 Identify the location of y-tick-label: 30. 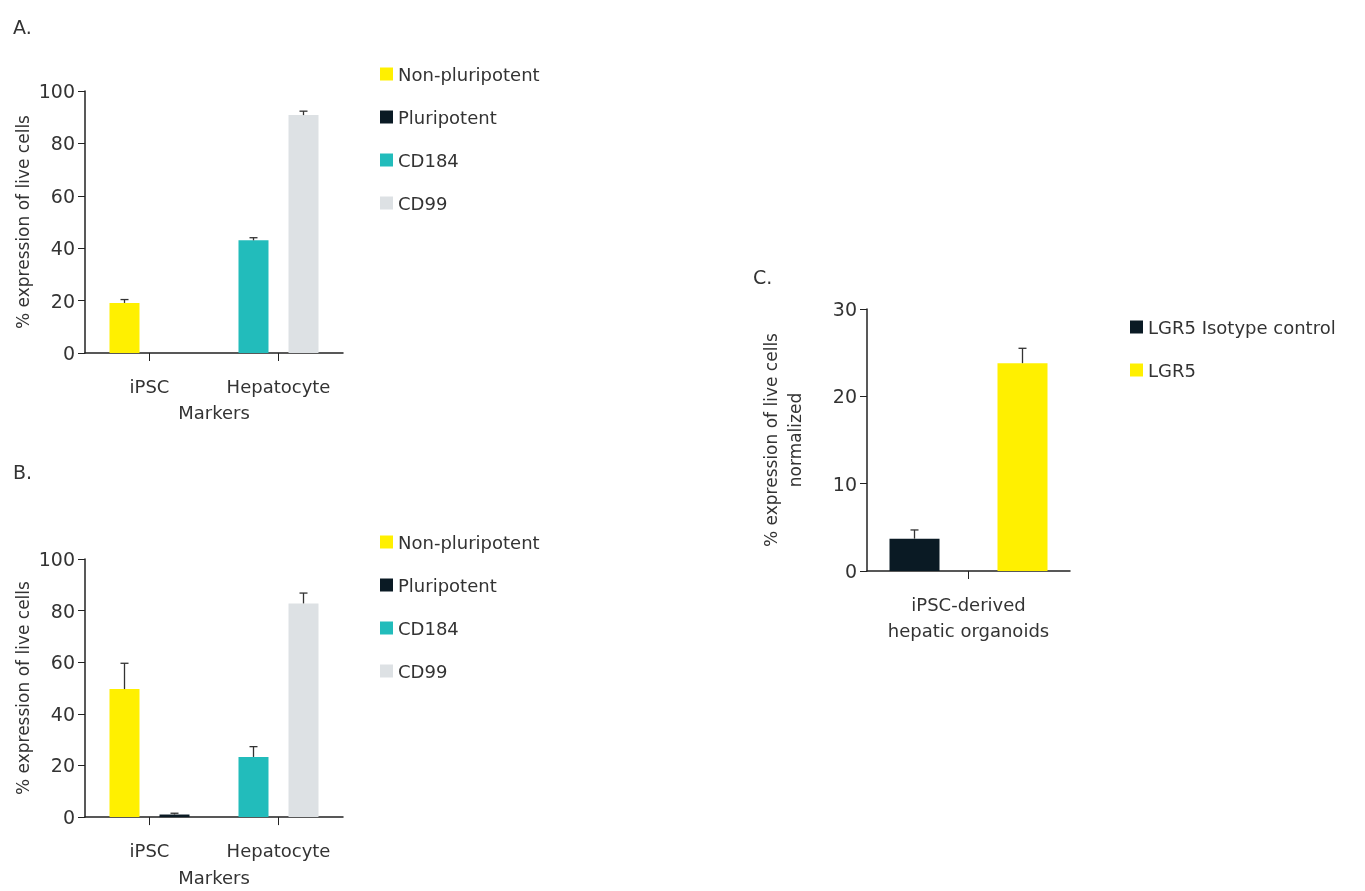
(844, 309).